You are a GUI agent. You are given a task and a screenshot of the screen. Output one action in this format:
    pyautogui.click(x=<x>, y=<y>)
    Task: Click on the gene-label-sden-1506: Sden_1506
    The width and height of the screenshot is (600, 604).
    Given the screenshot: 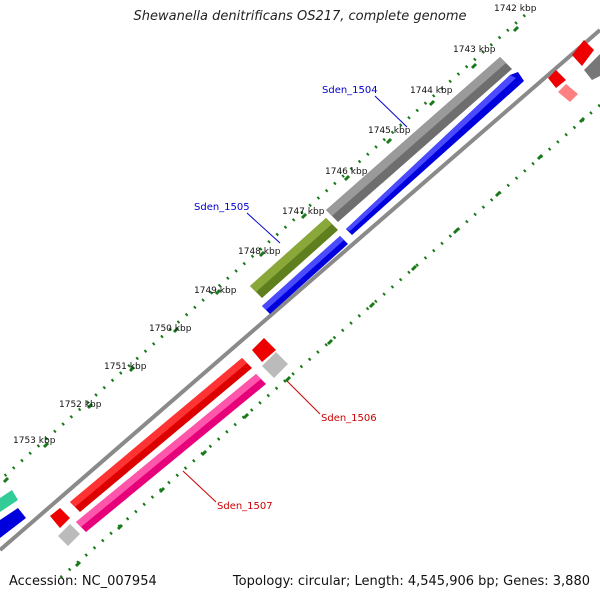 What is the action you would take?
    pyautogui.click(x=349, y=418)
    